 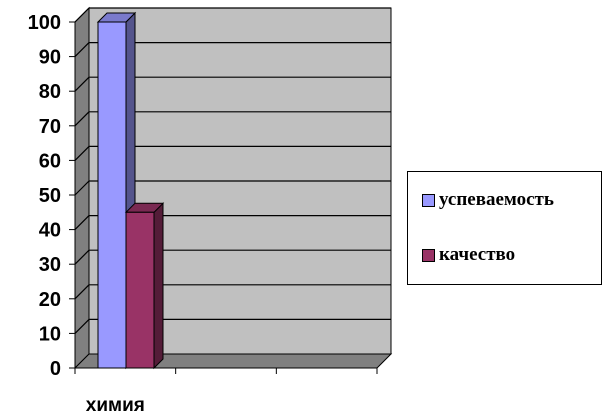 What do you see at coordinates (55, 369) in the screenshot?
I see `y-tick-label: 0` at bounding box center [55, 369].